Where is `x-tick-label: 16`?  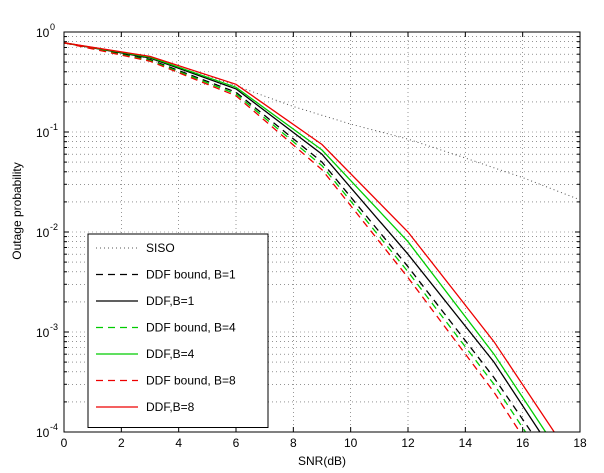 x-tick-label: 16 is located at coordinates (523, 443).